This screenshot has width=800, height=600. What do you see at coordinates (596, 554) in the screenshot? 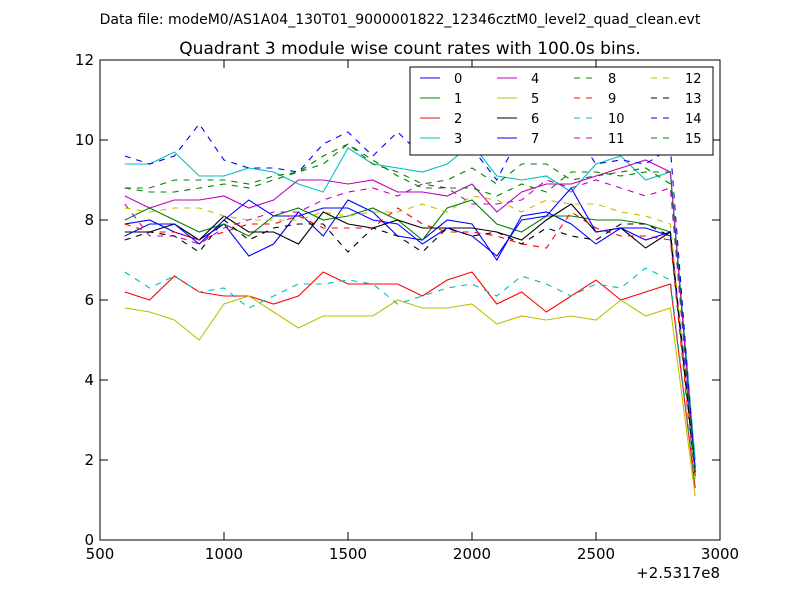
I see `x-tick-label: 2500` at bounding box center [596, 554].